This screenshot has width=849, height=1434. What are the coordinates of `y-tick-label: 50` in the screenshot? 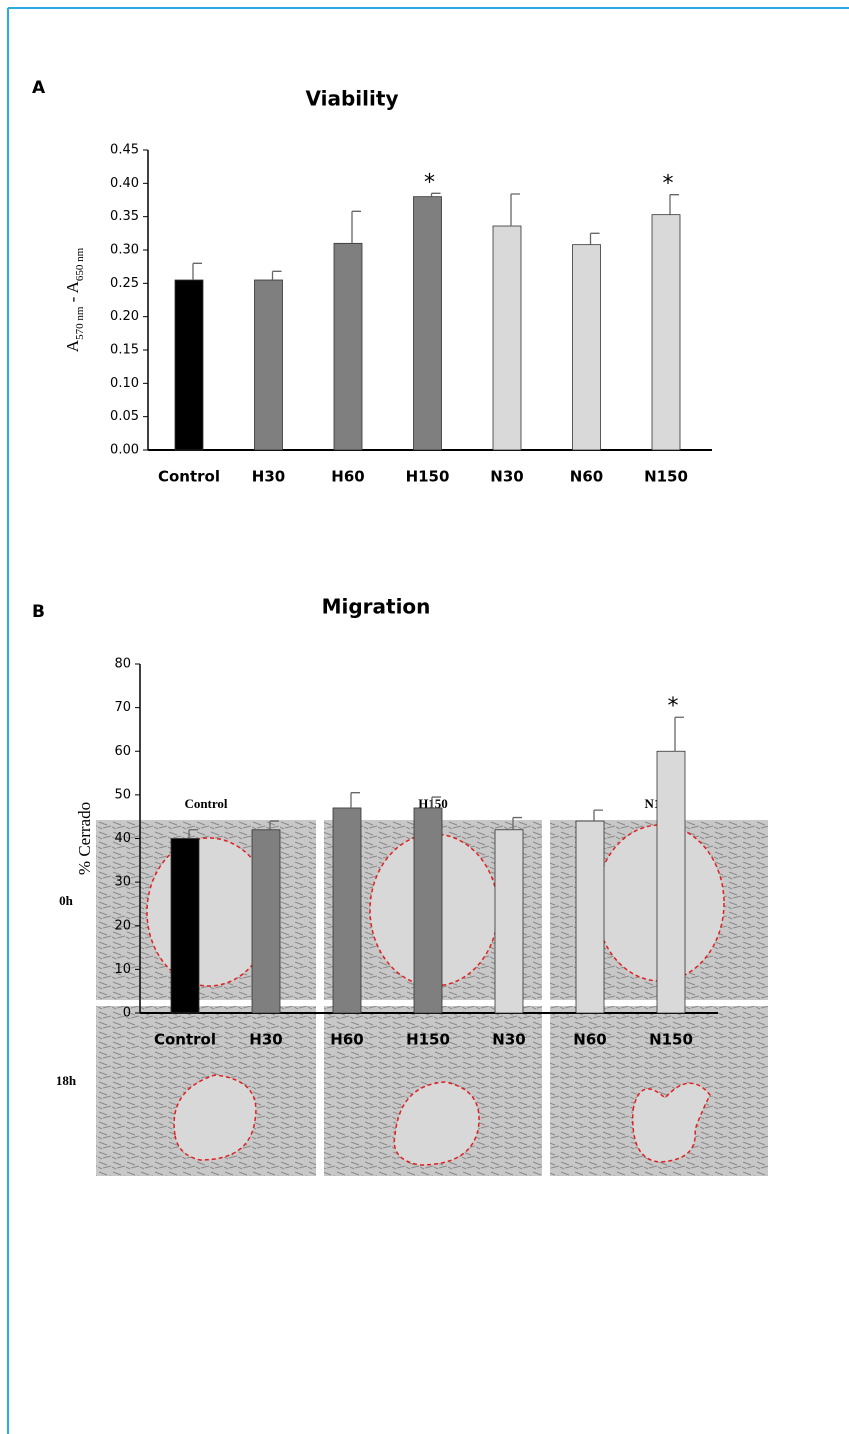 It's located at (122, 794).